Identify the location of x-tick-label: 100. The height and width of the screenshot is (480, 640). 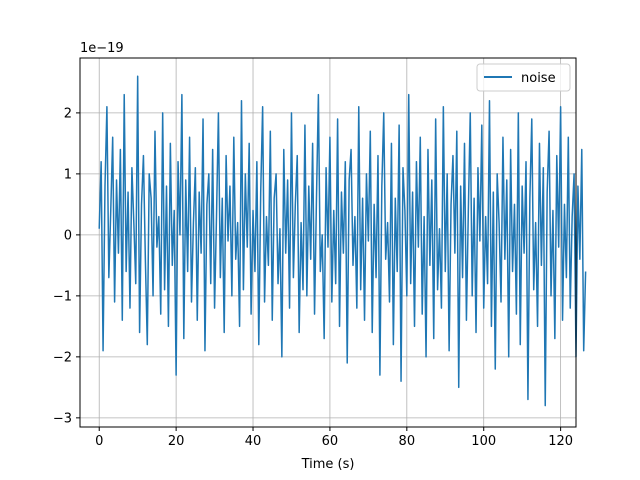
(483, 441).